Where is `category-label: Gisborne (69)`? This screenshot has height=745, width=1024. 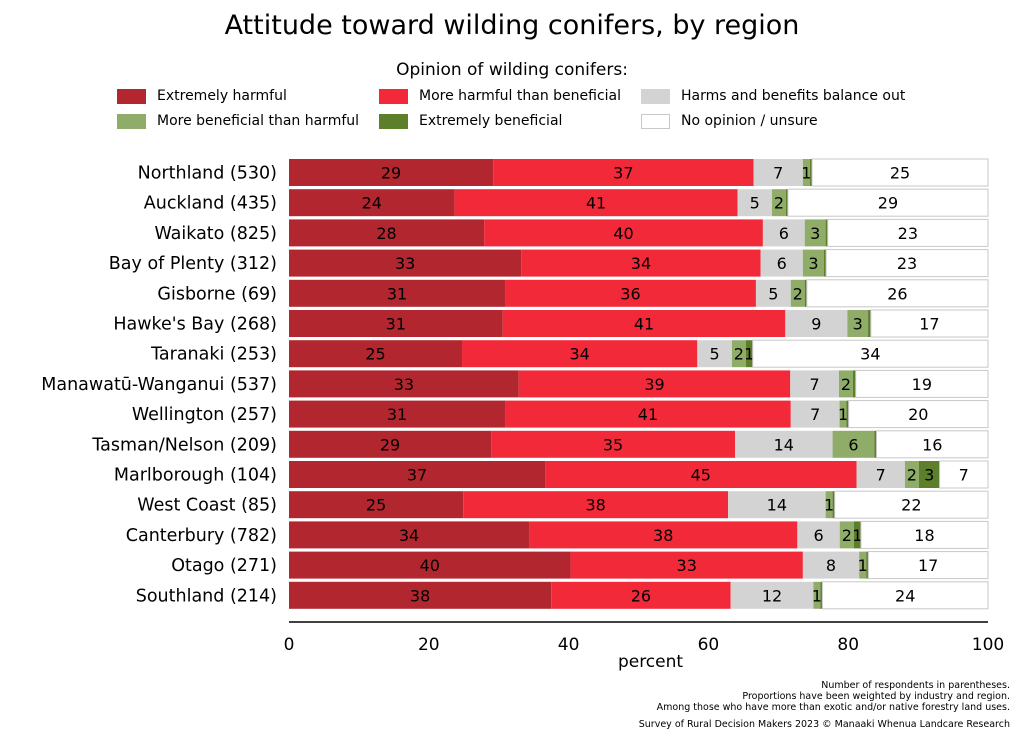 category-label: Gisborne (69) is located at coordinates (217, 294).